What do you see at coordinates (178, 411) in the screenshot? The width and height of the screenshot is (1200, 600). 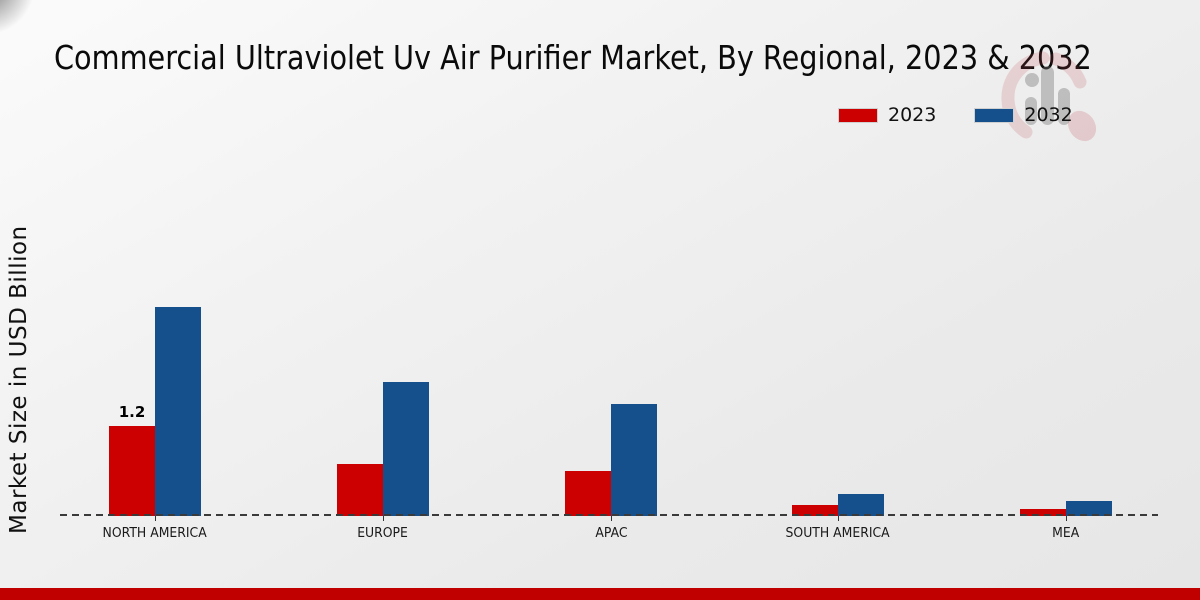 I see `bar-2032-north-america` at bounding box center [178, 411].